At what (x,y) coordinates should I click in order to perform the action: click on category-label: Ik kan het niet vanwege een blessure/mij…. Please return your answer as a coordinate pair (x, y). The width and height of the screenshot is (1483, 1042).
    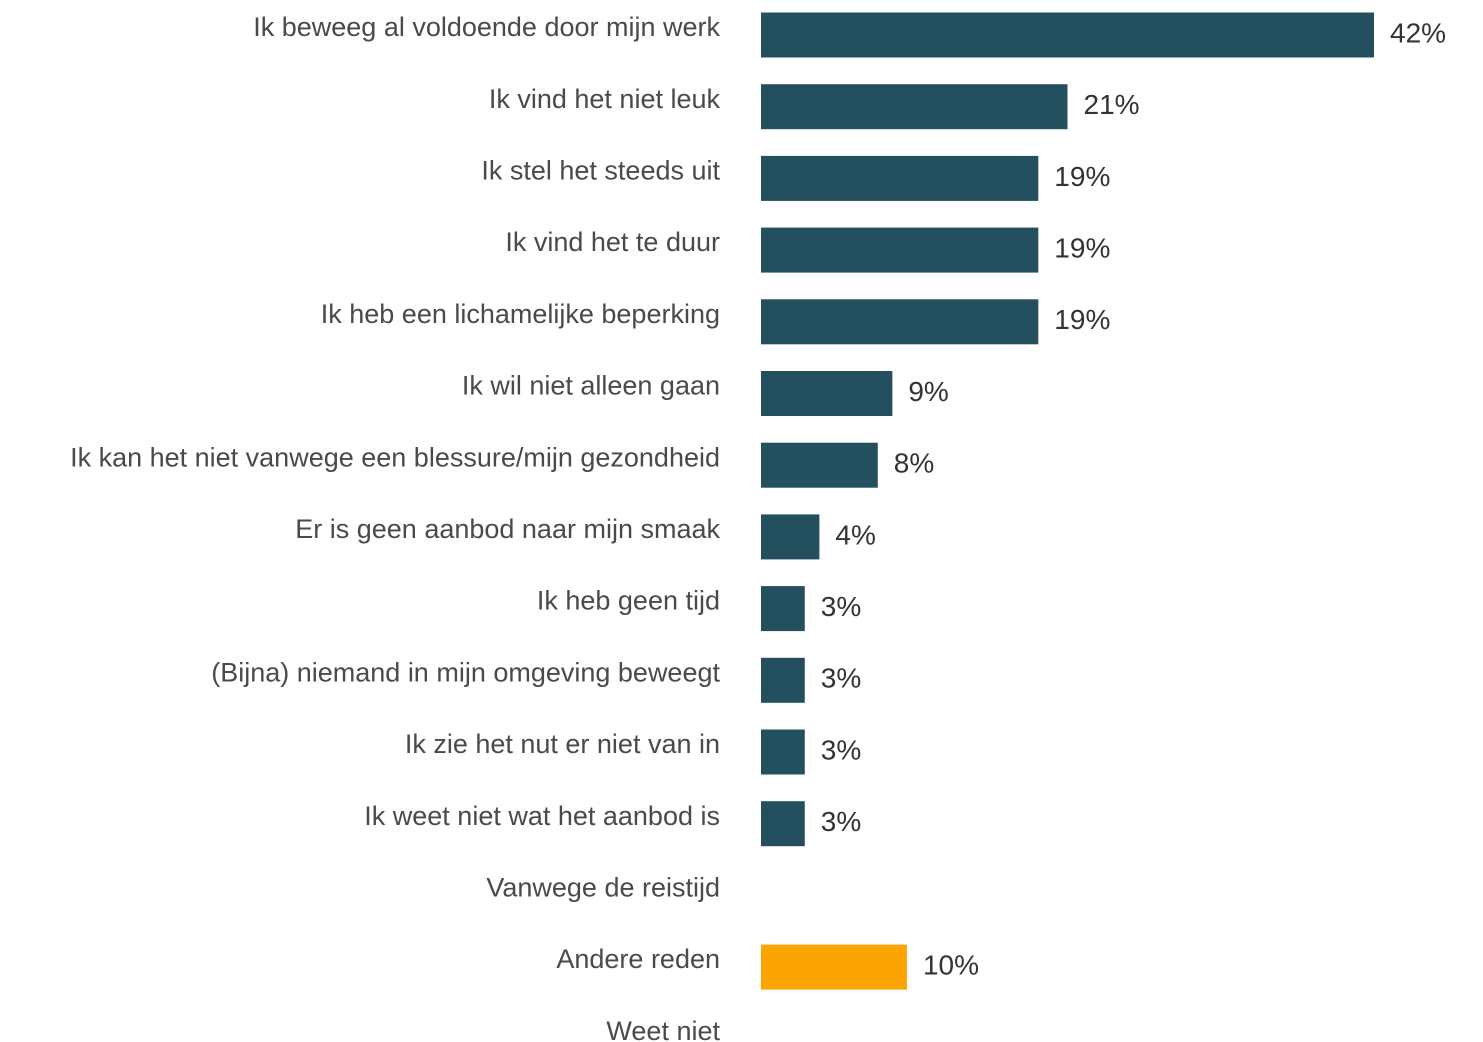
    Looking at the image, I should click on (395, 457).